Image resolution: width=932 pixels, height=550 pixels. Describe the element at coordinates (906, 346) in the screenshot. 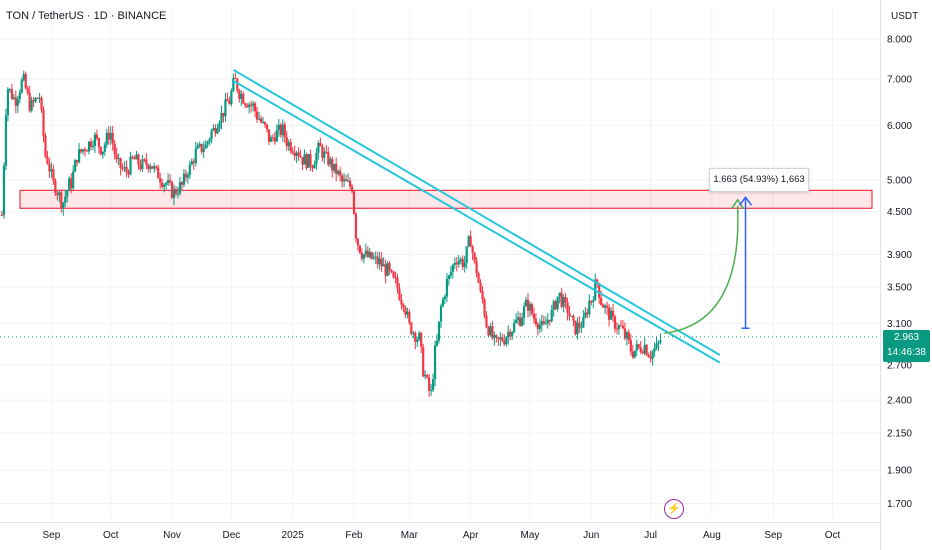

I see `last-price-badge: 2.963 14:46:38` at that location.